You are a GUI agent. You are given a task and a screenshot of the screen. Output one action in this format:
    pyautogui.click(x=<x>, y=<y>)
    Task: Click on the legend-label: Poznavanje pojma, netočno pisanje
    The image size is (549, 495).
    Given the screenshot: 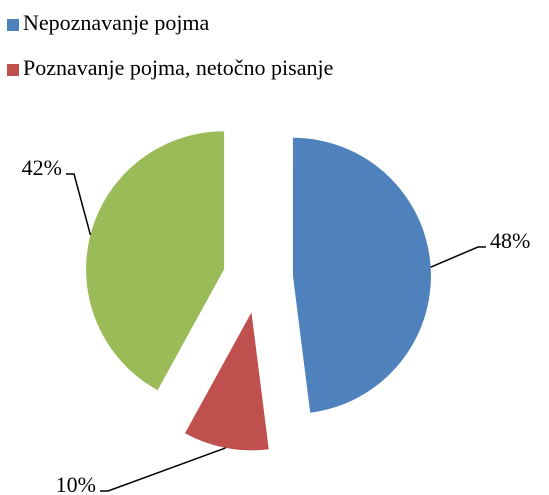 What is the action you would take?
    pyautogui.click(x=178, y=67)
    